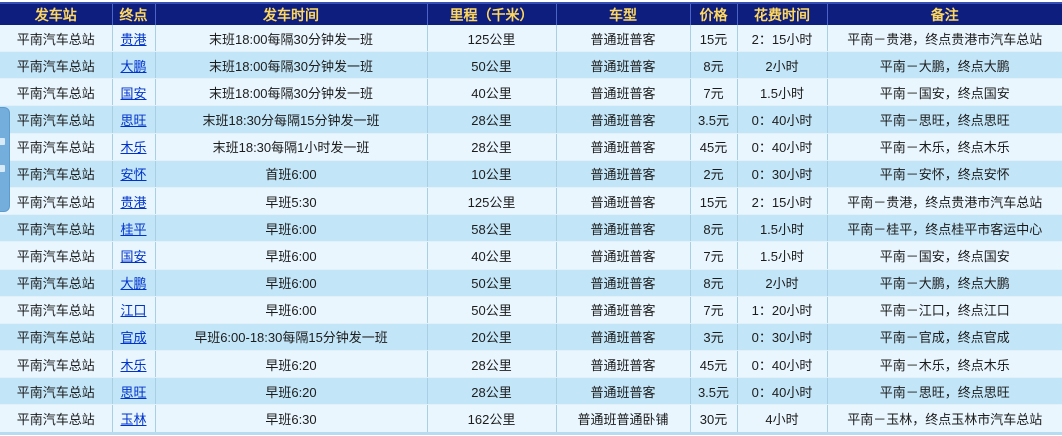  I want to click on cell-destination: 江口, so click(134, 310).